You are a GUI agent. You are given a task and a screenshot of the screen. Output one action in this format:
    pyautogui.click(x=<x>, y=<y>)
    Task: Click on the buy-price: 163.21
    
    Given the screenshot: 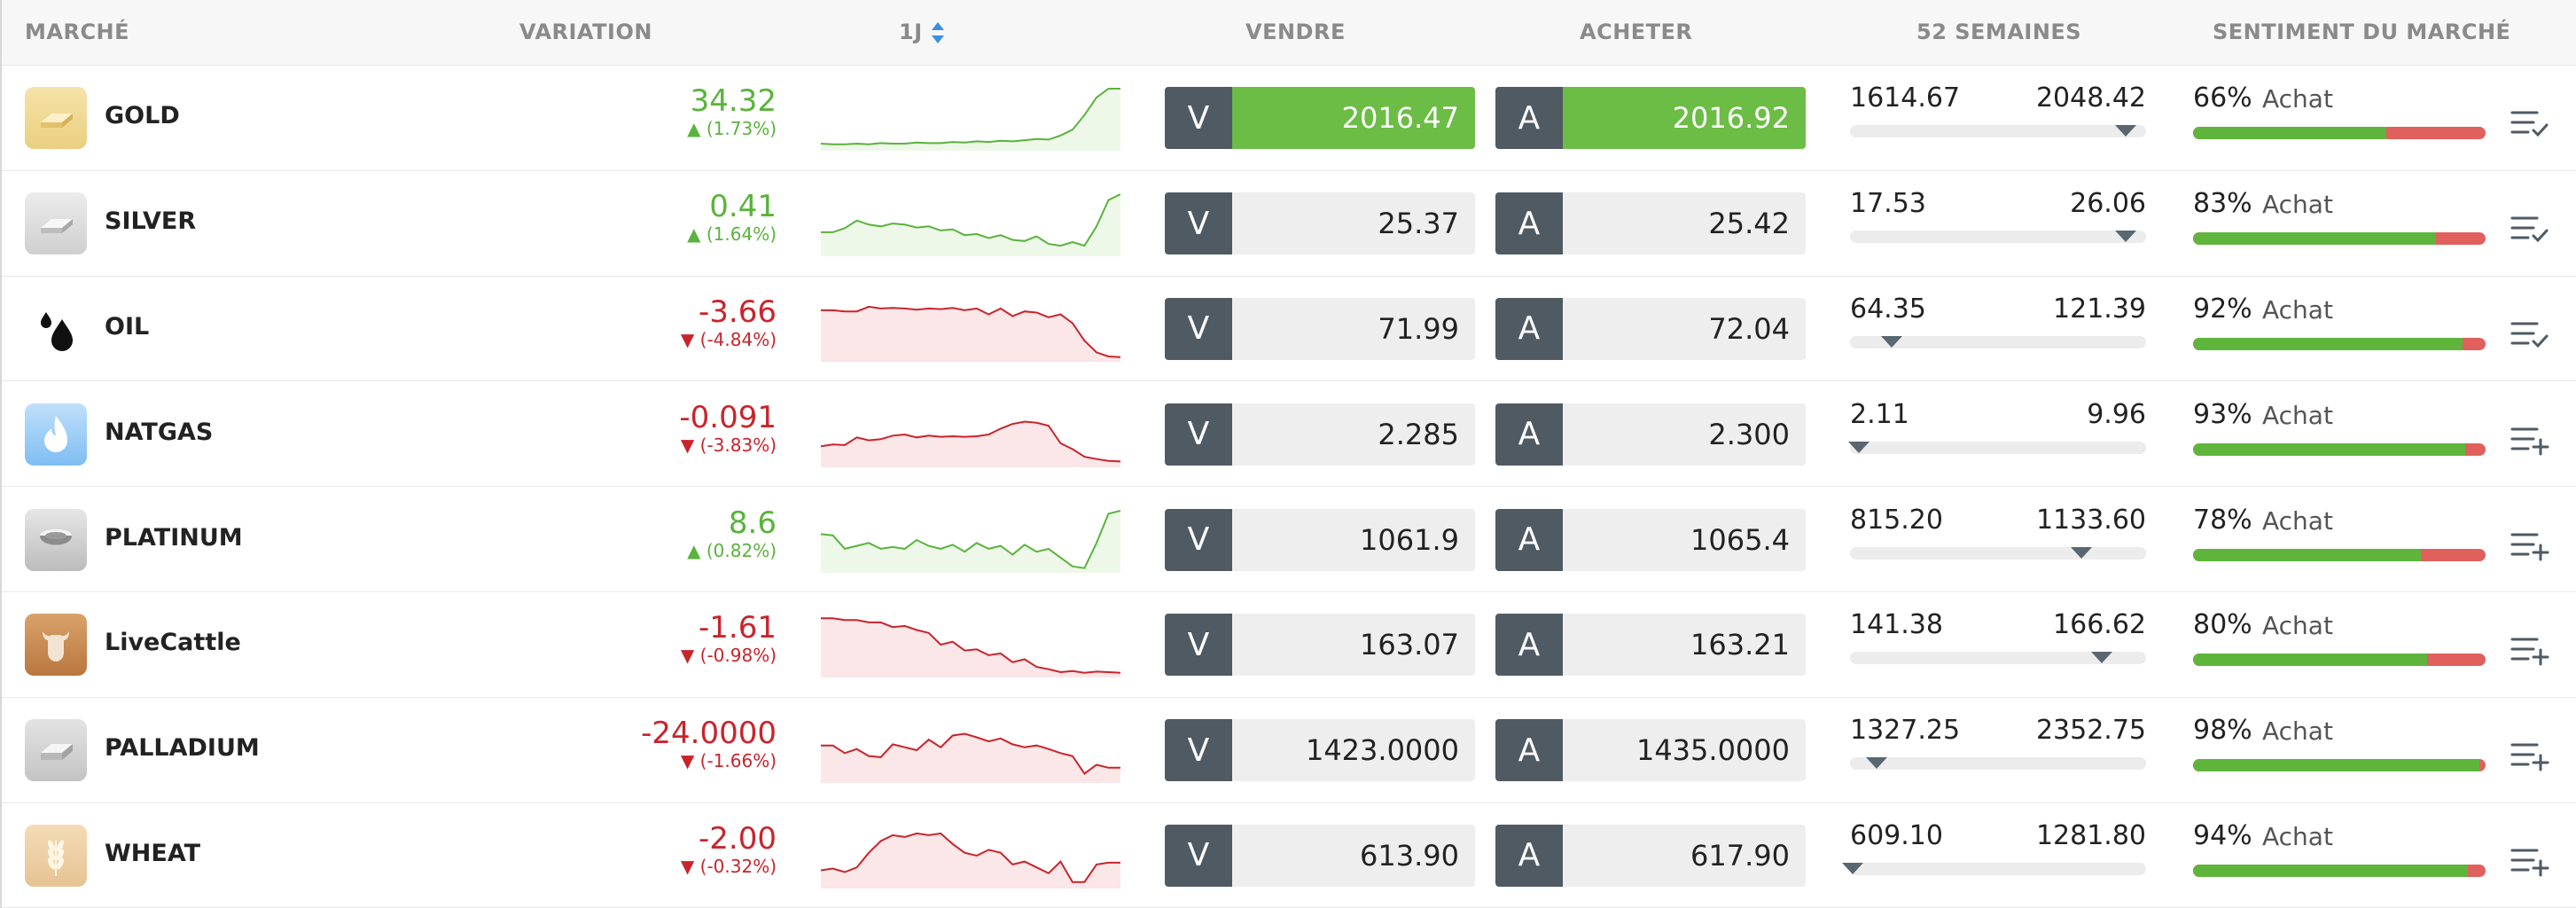 What is the action you would take?
    pyautogui.click(x=1684, y=646)
    